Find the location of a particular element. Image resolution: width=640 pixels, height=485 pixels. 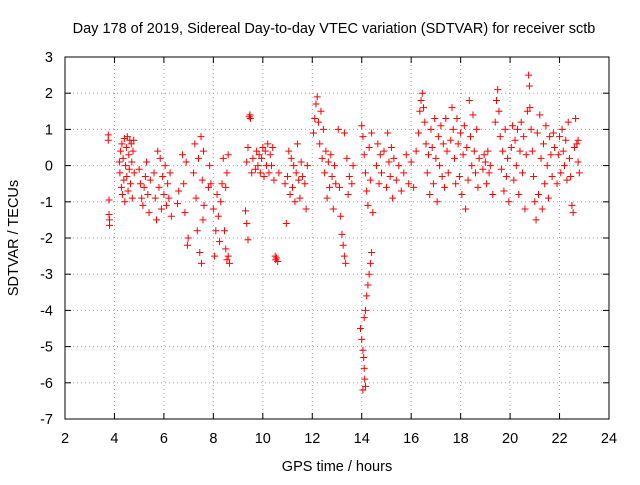

y-tick-label: 0 is located at coordinates (49, 167).